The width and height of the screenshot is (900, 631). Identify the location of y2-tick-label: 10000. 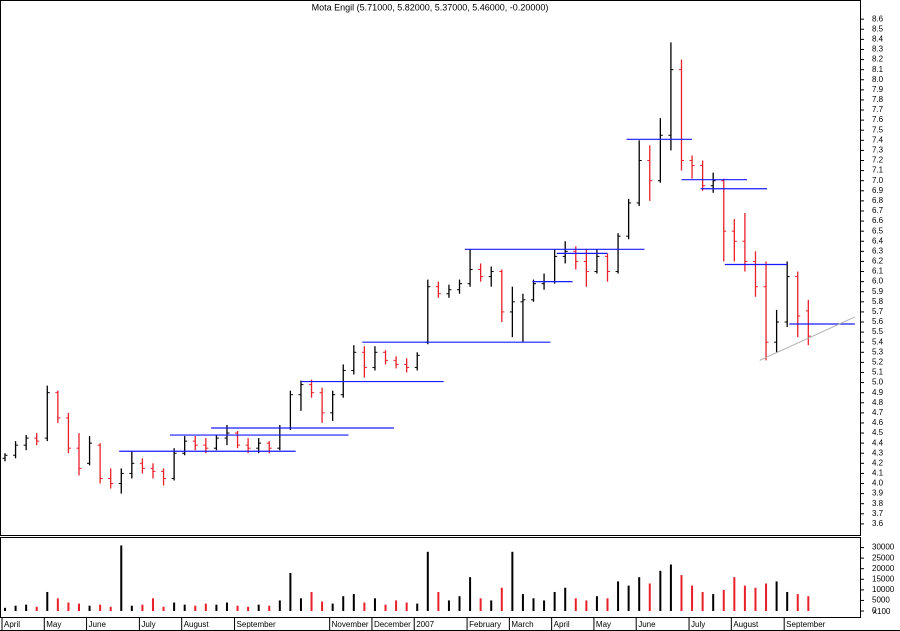
(883, 589).